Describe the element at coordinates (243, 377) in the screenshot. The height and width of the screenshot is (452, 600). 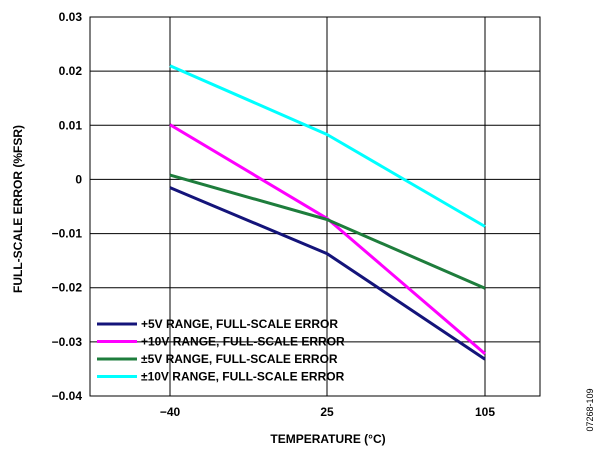
I see `legend-label: ±10V RANGE, FULL-SCALE ERROR` at that location.